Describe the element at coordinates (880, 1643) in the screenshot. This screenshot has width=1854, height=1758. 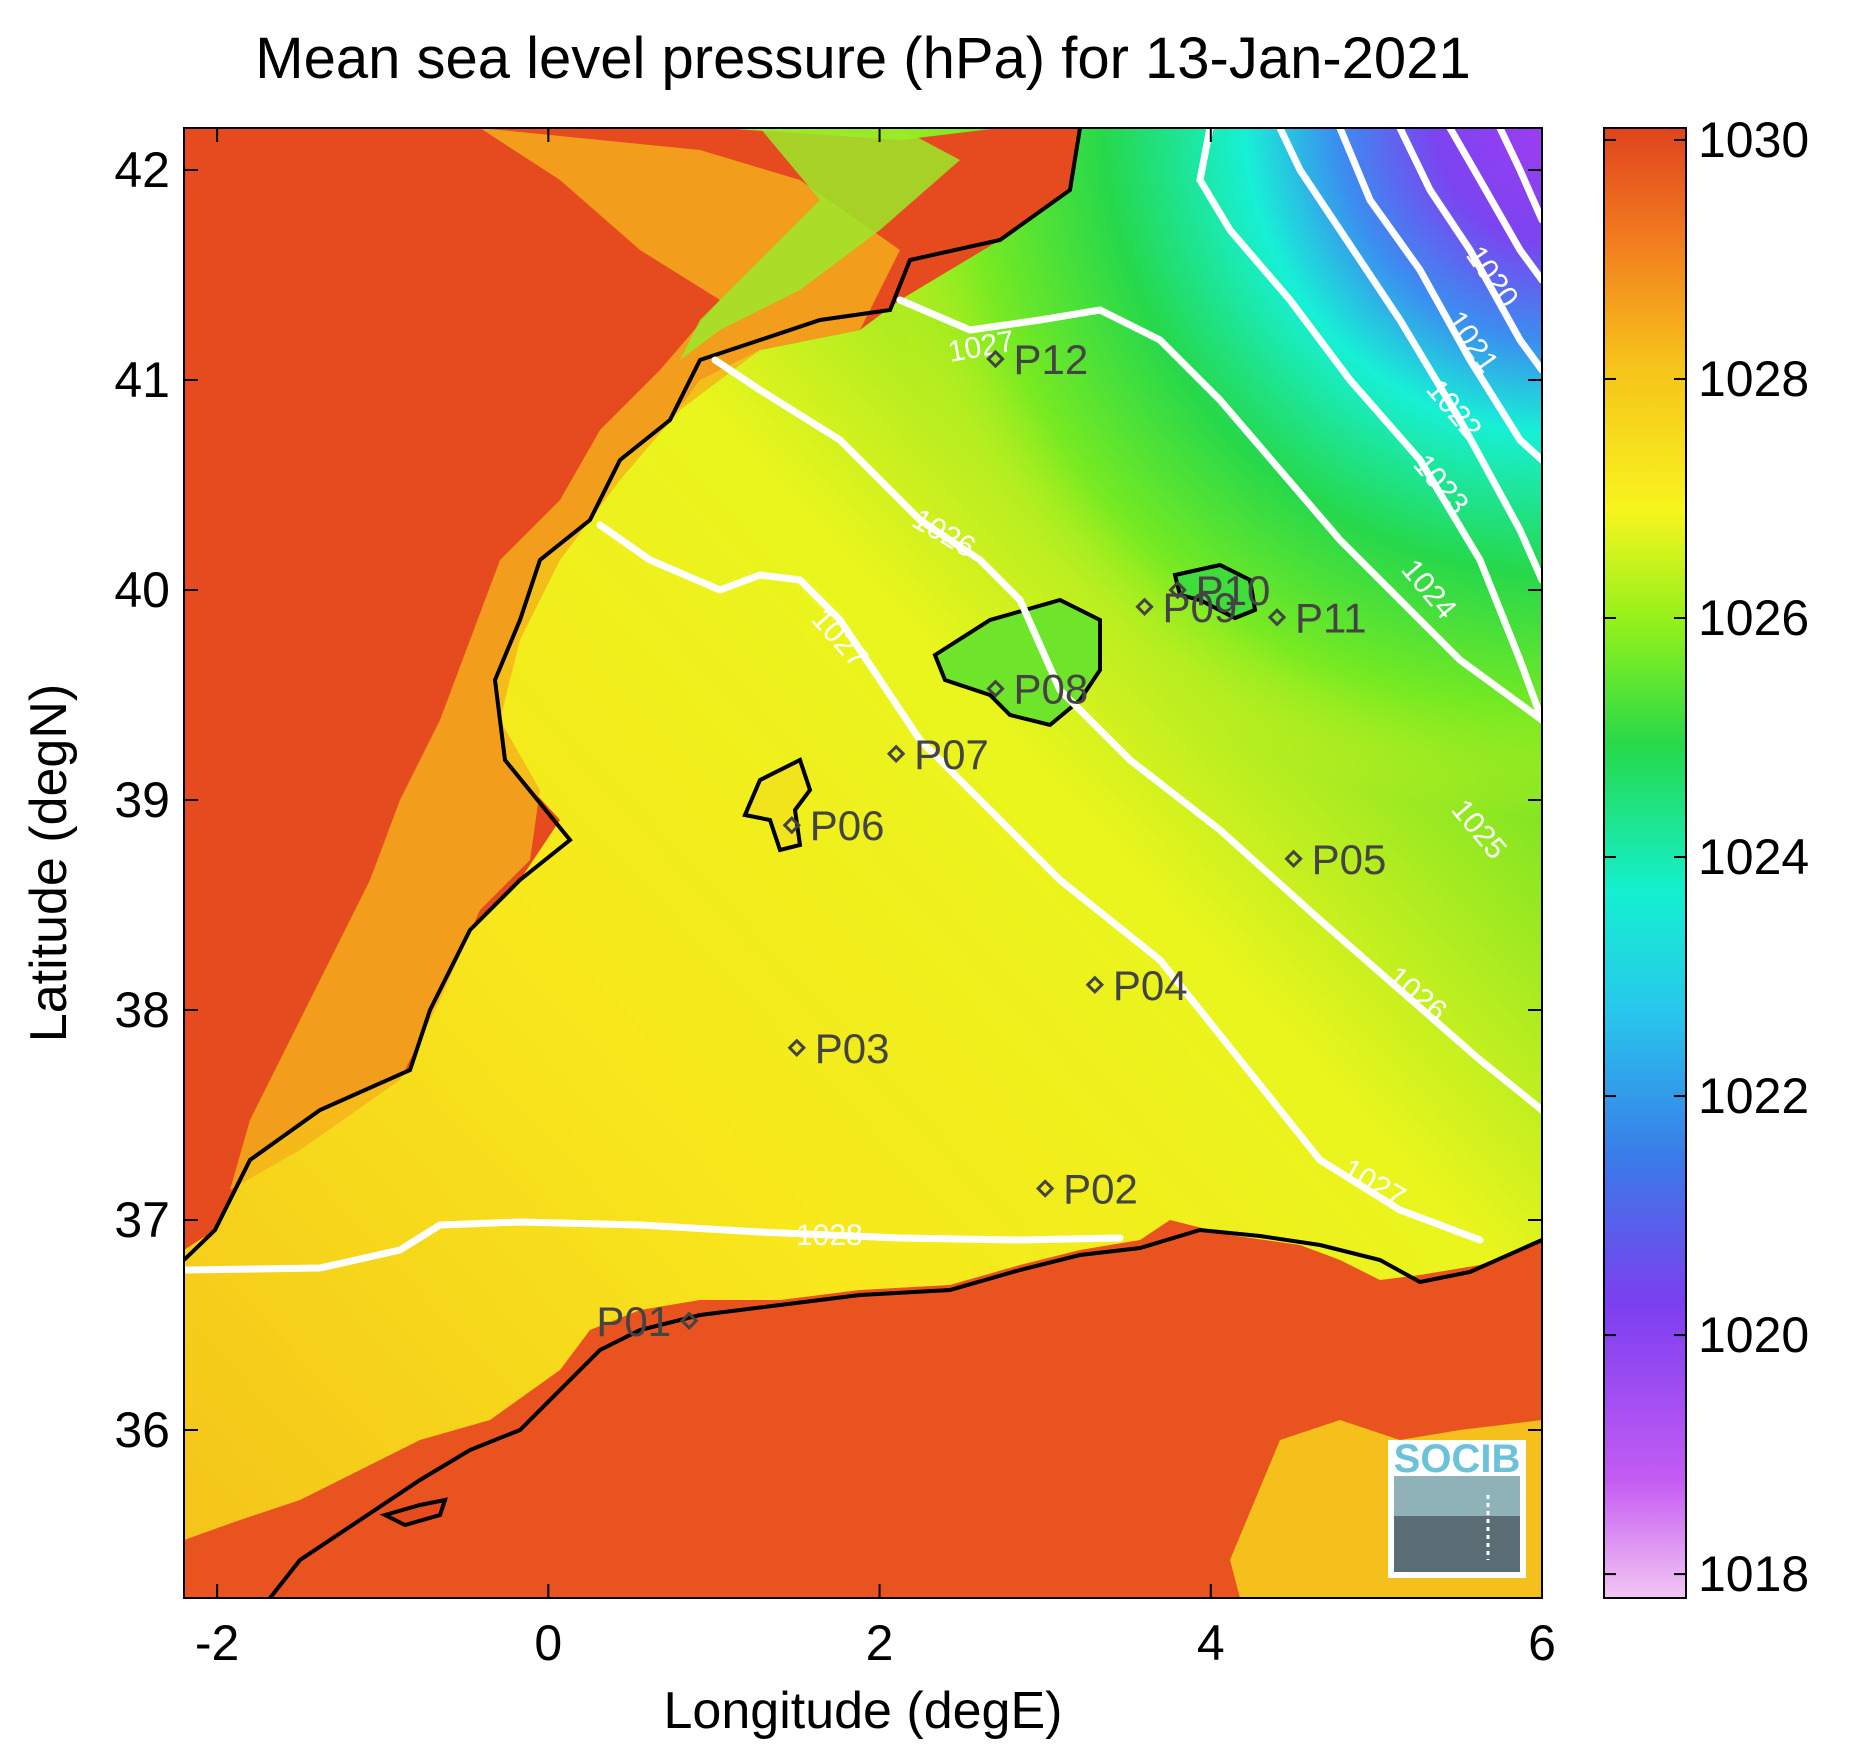
I see `x-tick-label: 2` at that location.